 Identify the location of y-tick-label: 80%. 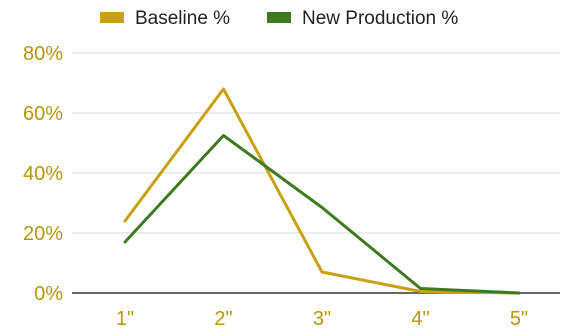
(43, 54).